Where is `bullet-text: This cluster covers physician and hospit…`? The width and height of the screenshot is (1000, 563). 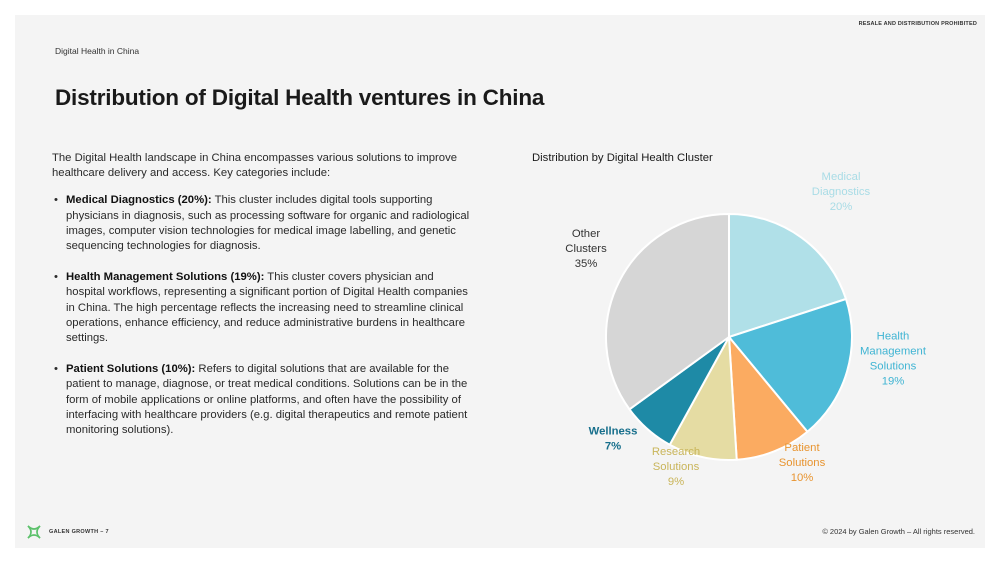 bullet-text: This cluster covers physician and hospit… is located at coordinates (267, 308).